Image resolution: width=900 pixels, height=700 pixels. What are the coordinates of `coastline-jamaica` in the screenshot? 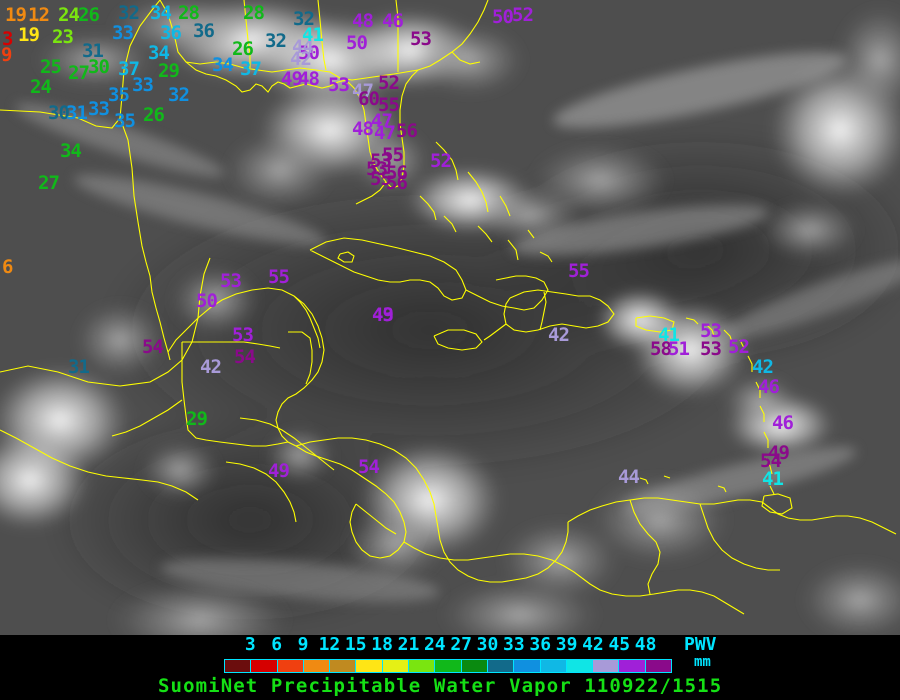 It's located at (458, 340).